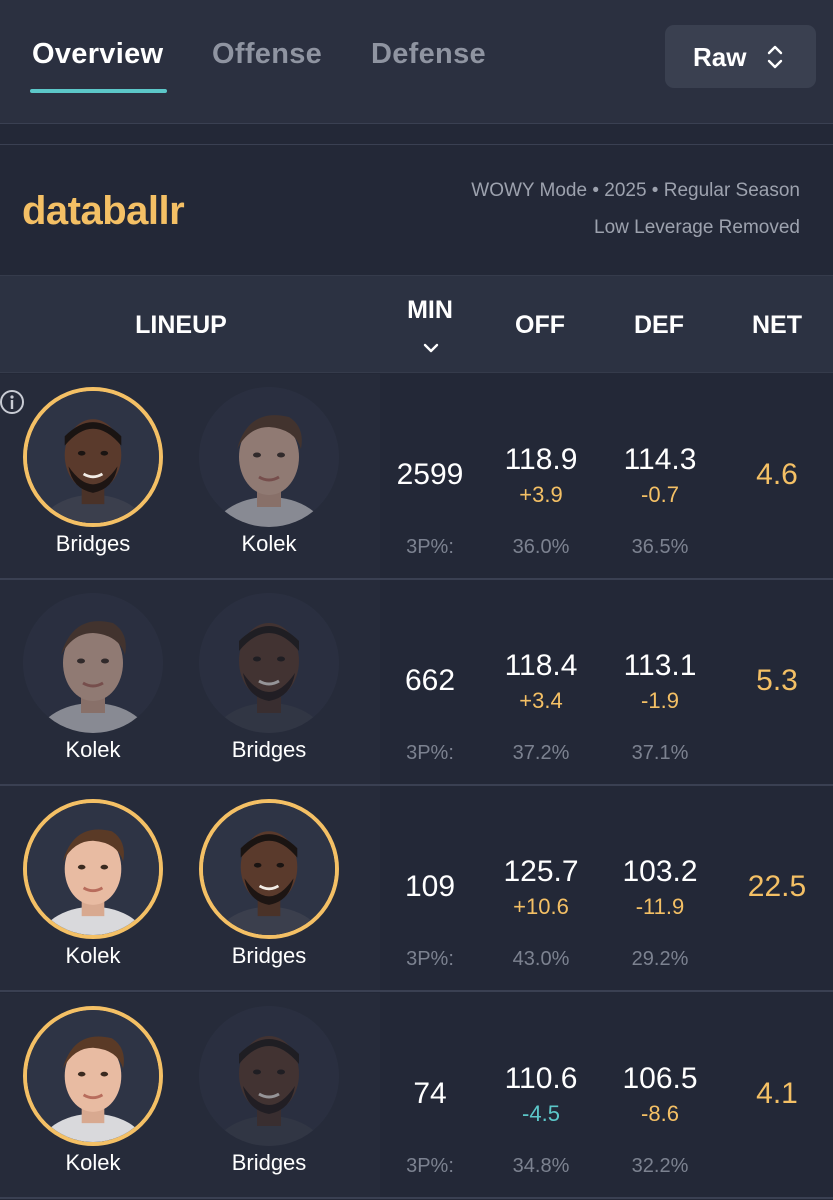 The image size is (833, 1200). I want to click on active-tab-indicator, so click(98, 91).